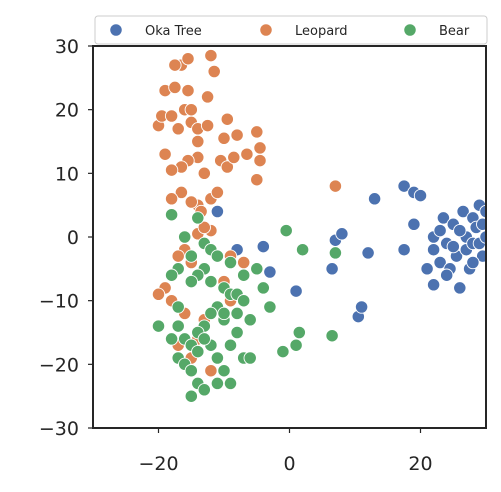 The height and width of the screenshot is (492, 501). What do you see at coordinates (173, 31) in the screenshot?
I see `legend-label: Oka Tree` at bounding box center [173, 31].